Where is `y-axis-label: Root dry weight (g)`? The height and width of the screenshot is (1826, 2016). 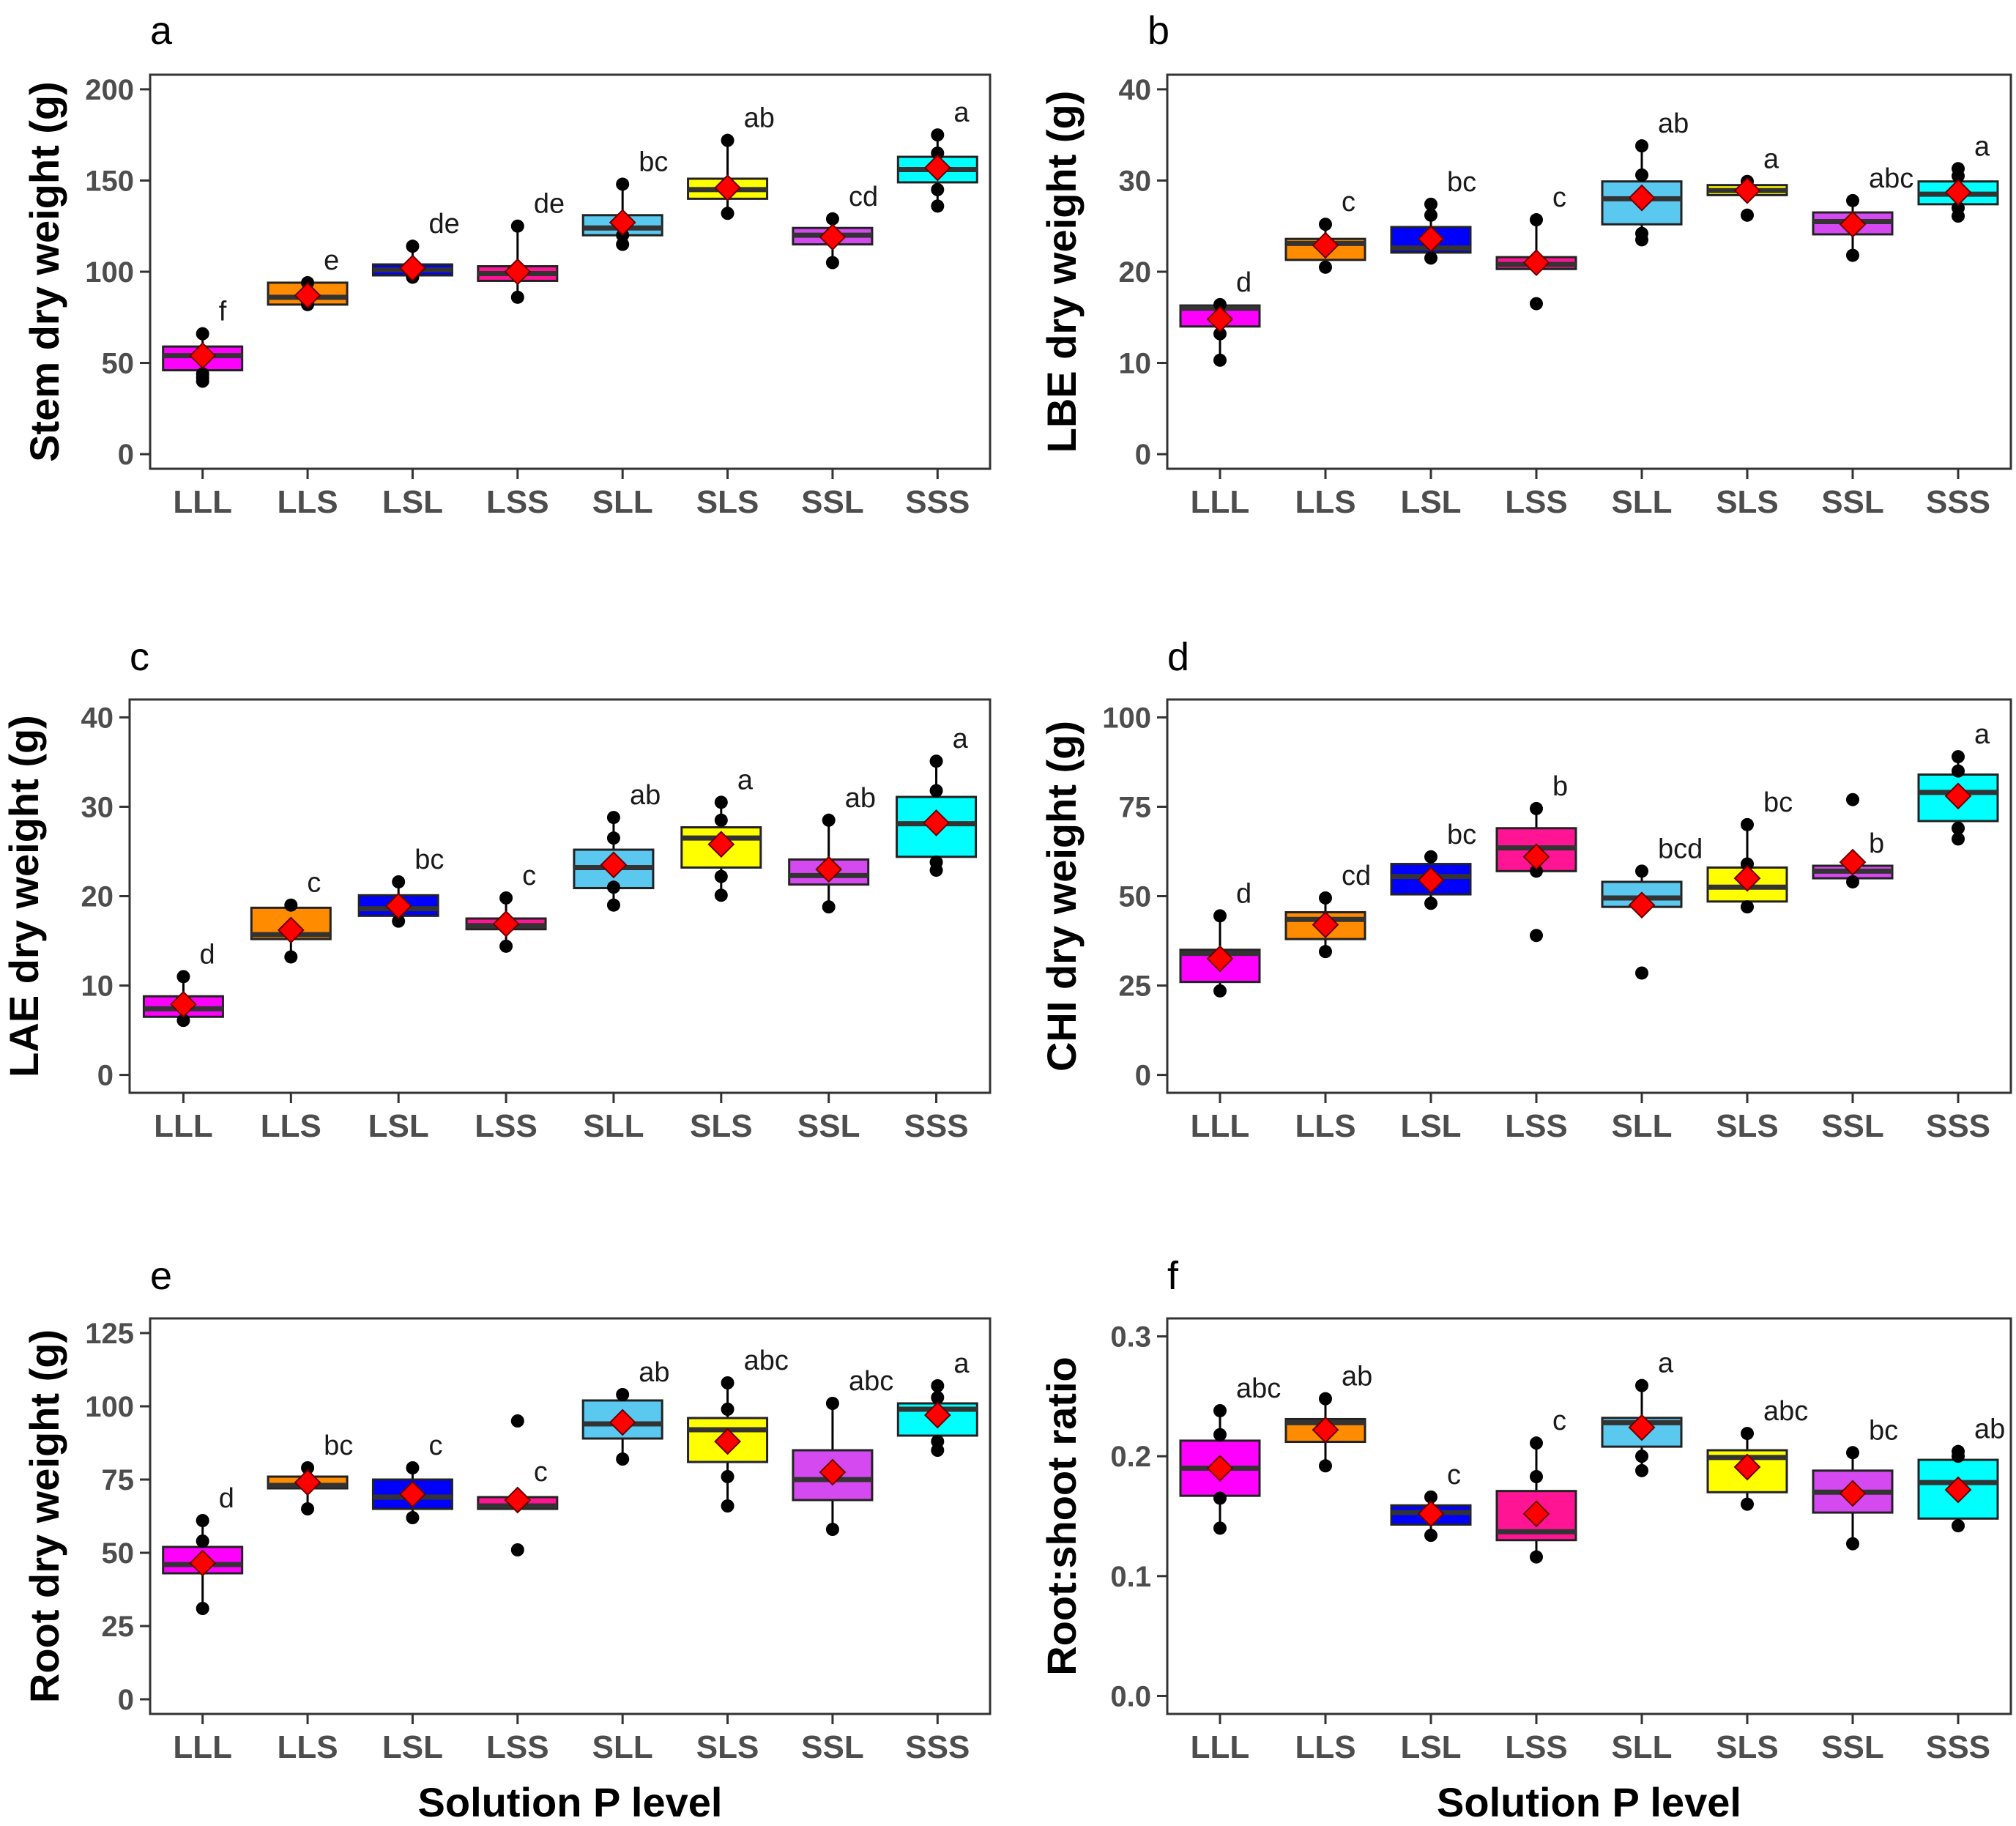
y-axis-label: Root dry weight (g) is located at coordinates (44, 1516).